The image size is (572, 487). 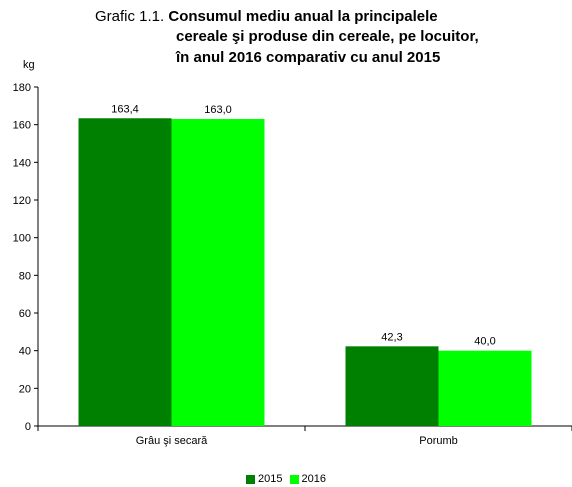 I want to click on legend-label-2016: 2016, so click(x=314, y=479).